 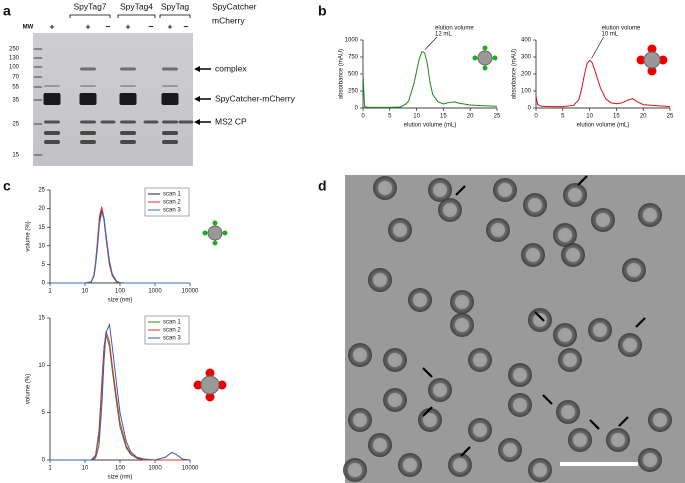 What do you see at coordinates (526, 41) in the screenshot?
I see `y-tick-label: 400` at bounding box center [526, 41].